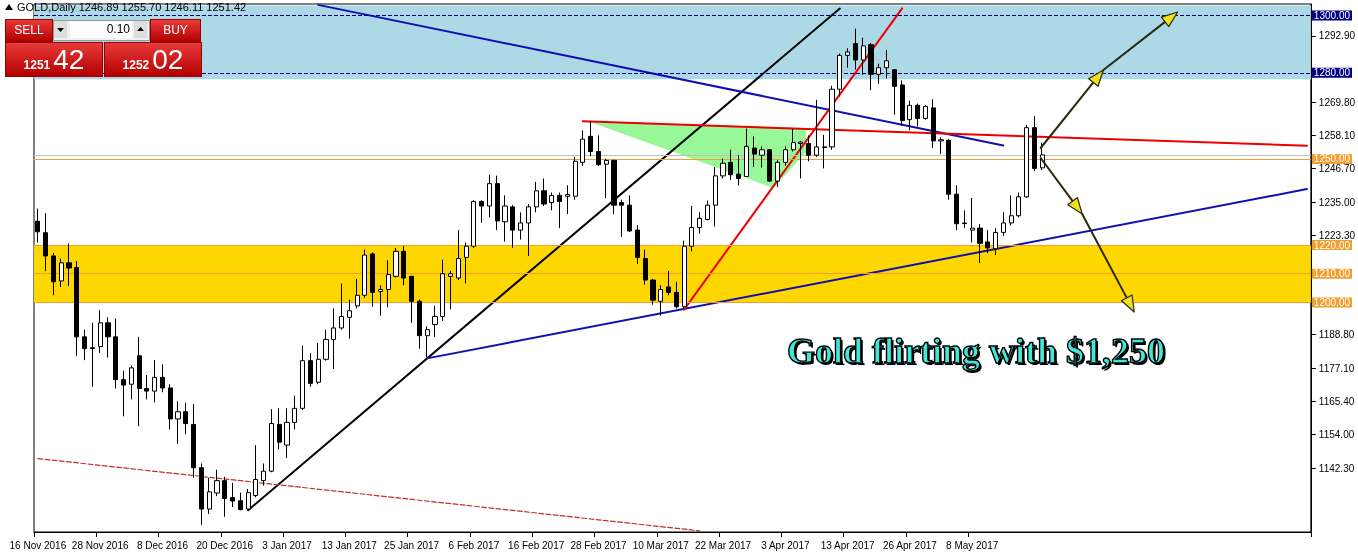 The image size is (1358, 554). What do you see at coordinates (1332, 274) in the screenshot?
I see `ref-line-label: 1210.00` at bounding box center [1332, 274].